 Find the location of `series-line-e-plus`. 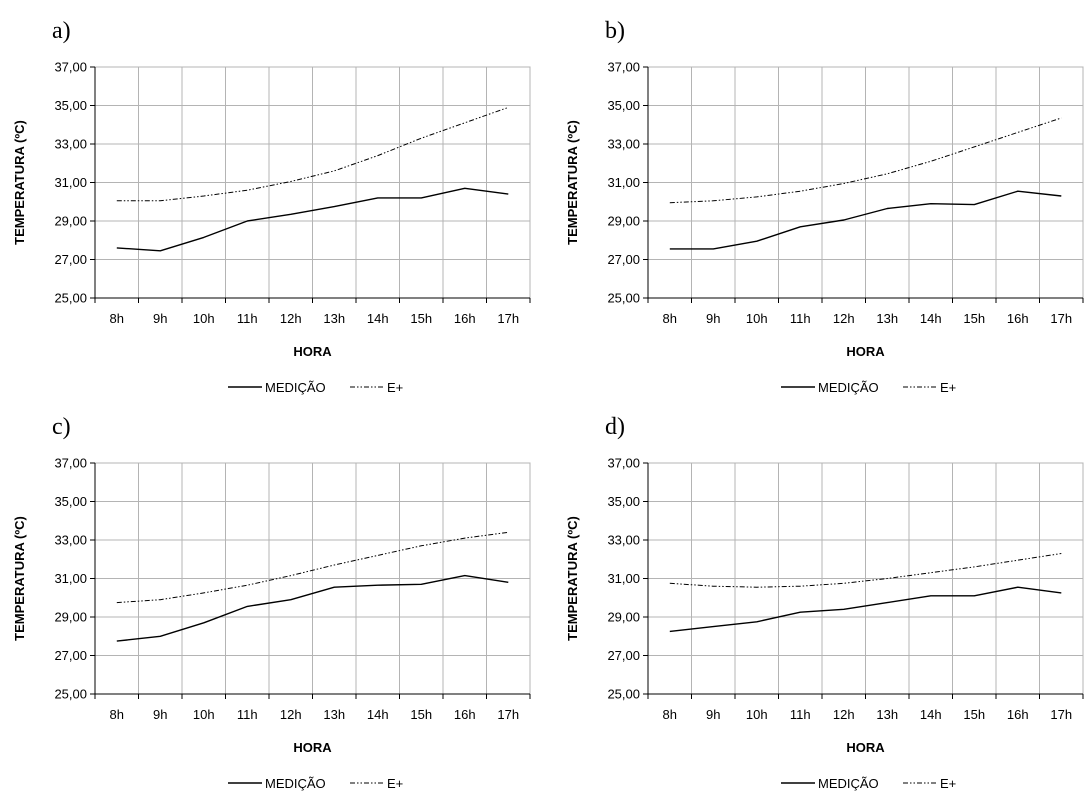

series-line-e-plus is located at coordinates (865, 570).